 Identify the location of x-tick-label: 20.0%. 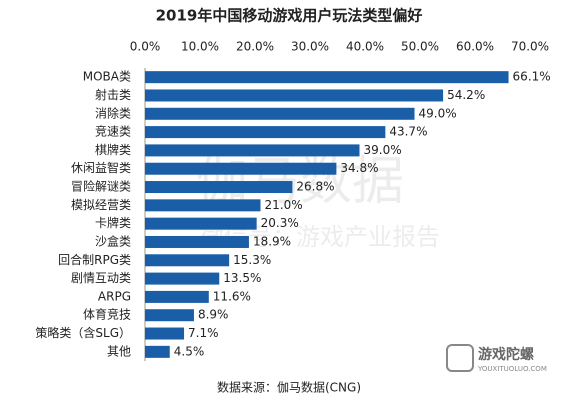
(255, 47).